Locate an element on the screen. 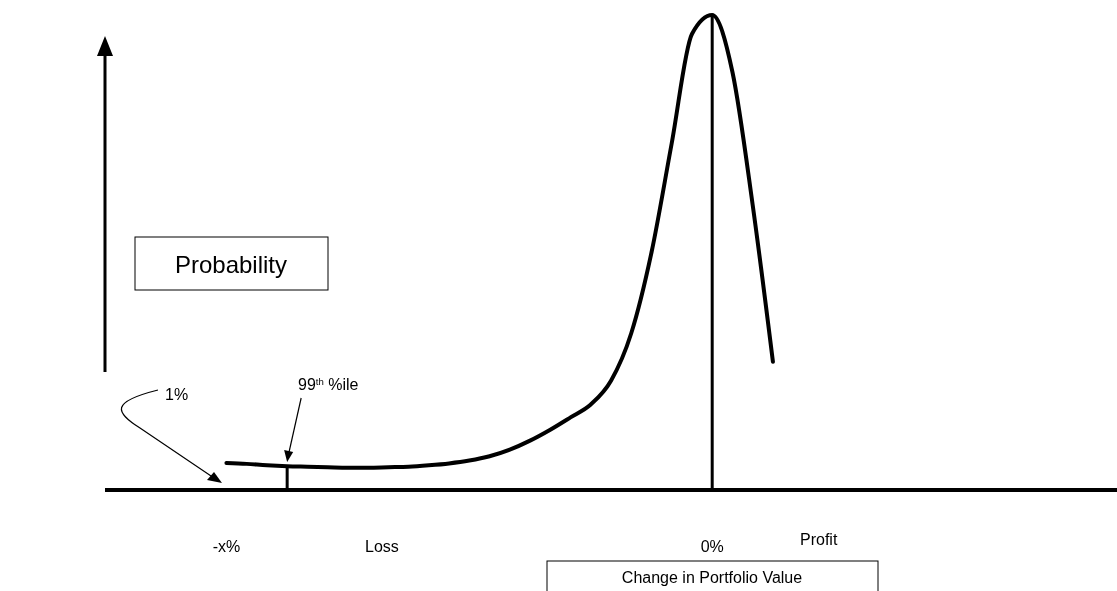 The width and height of the screenshot is (1117, 591). x-tick-label: -x% is located at coordinates (226, 546).